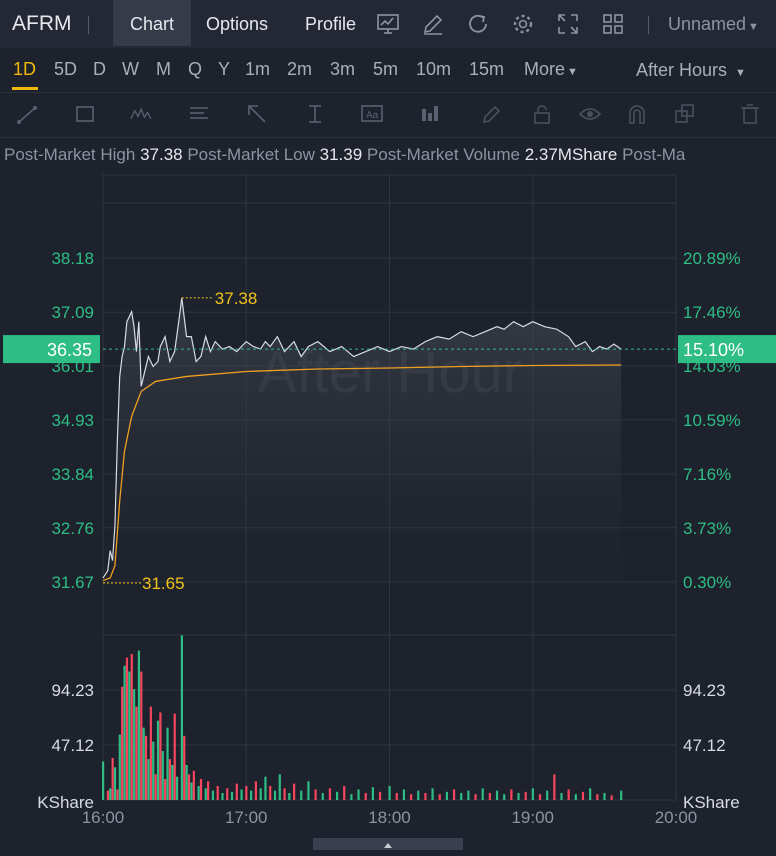 This screenshot has height=856, width=776. What do you see at coordinates (685, 114) in the screenshot?
I see `copy-icon` at bounding box center [685, 114].